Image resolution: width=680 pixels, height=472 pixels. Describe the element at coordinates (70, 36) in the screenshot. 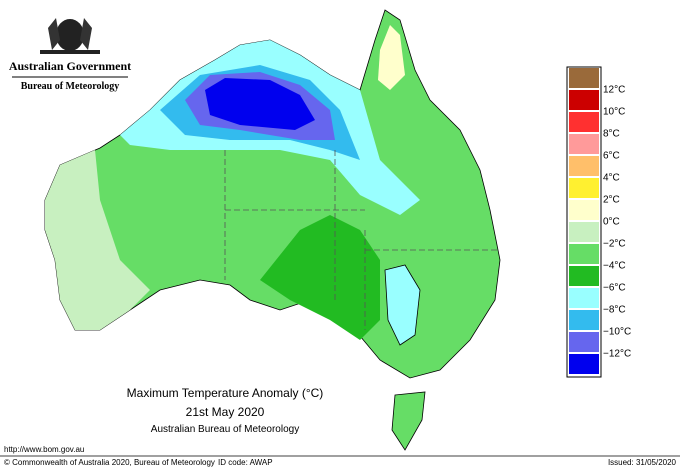

I see `coat-of-arms` at that location.